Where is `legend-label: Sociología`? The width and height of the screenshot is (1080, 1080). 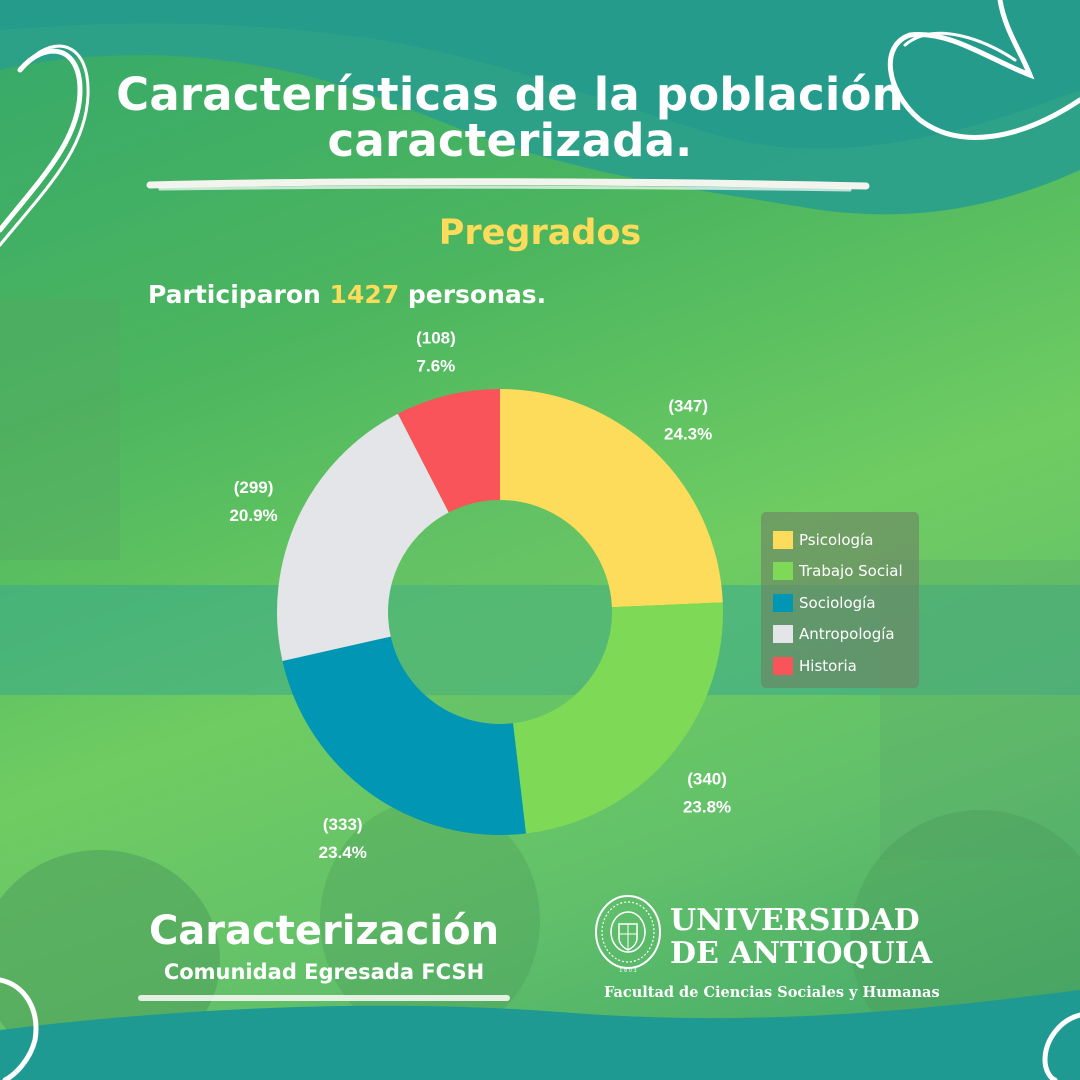
legend-label: Sociología is located at coordinates (837, 602).